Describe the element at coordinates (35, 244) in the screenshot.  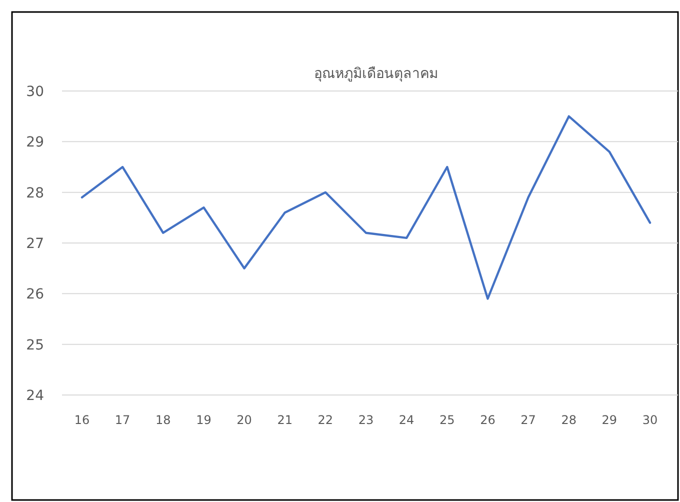
I see `y-tick-label: 27` at that location.